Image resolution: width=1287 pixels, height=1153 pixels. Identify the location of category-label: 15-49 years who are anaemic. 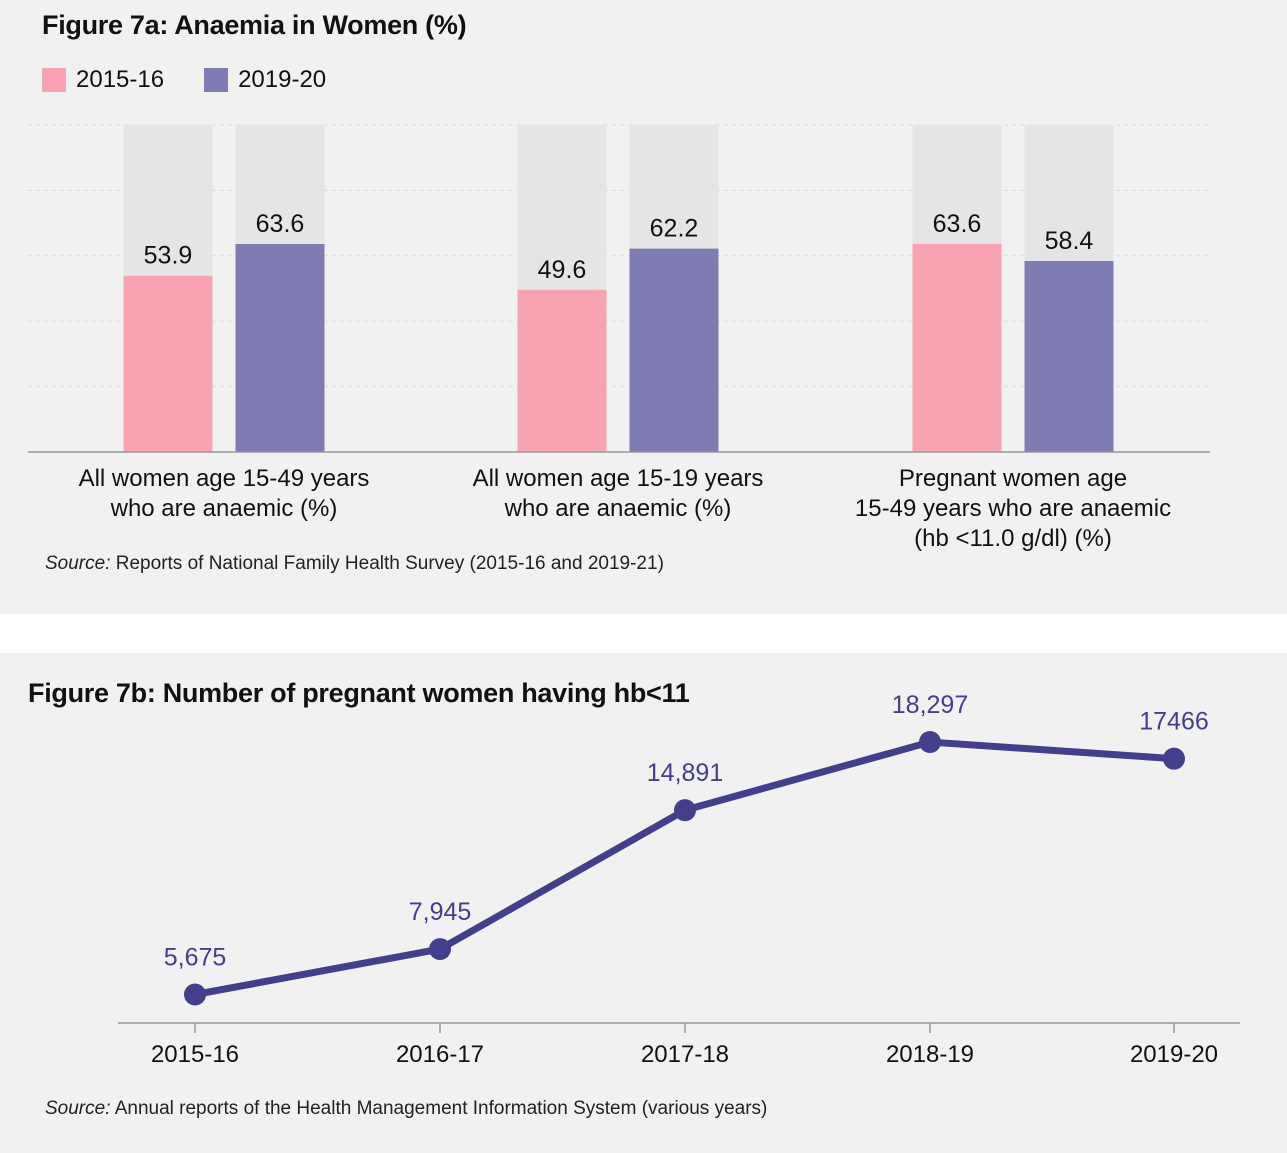
(1013, 508).